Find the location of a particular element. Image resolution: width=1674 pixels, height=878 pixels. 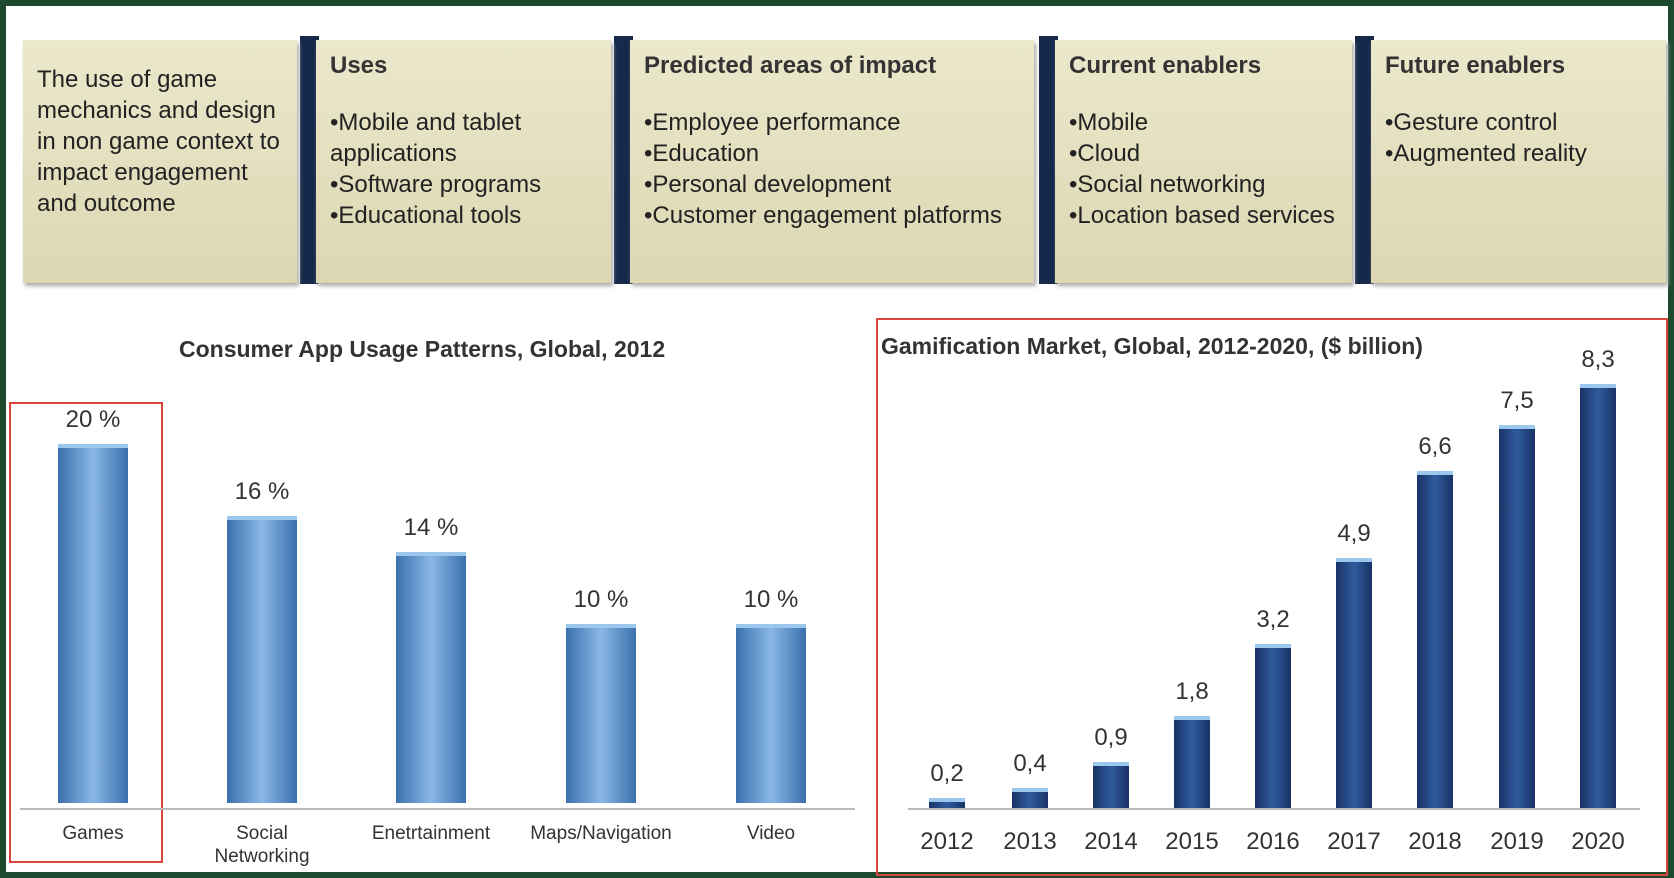

panel-item: •Software programs is located at coordinates (436, 184).